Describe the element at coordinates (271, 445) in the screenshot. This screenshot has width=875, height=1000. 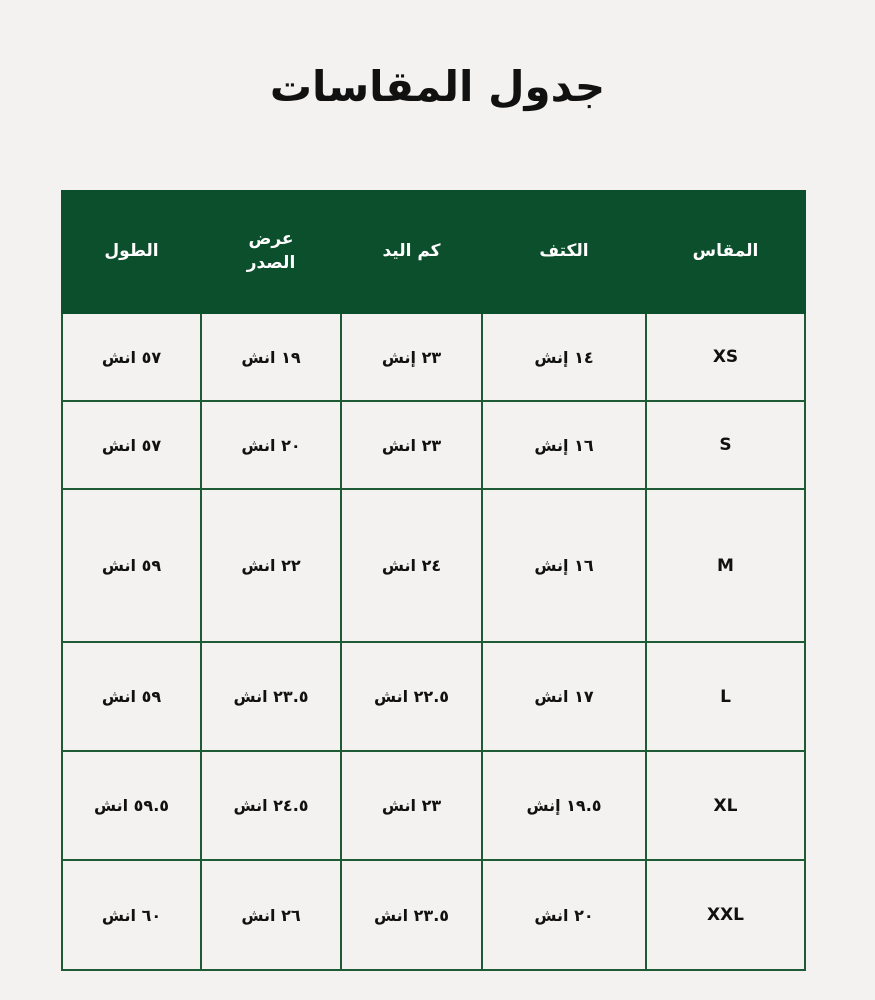
I see `cell-chest: ٢٠ انش` at that location.